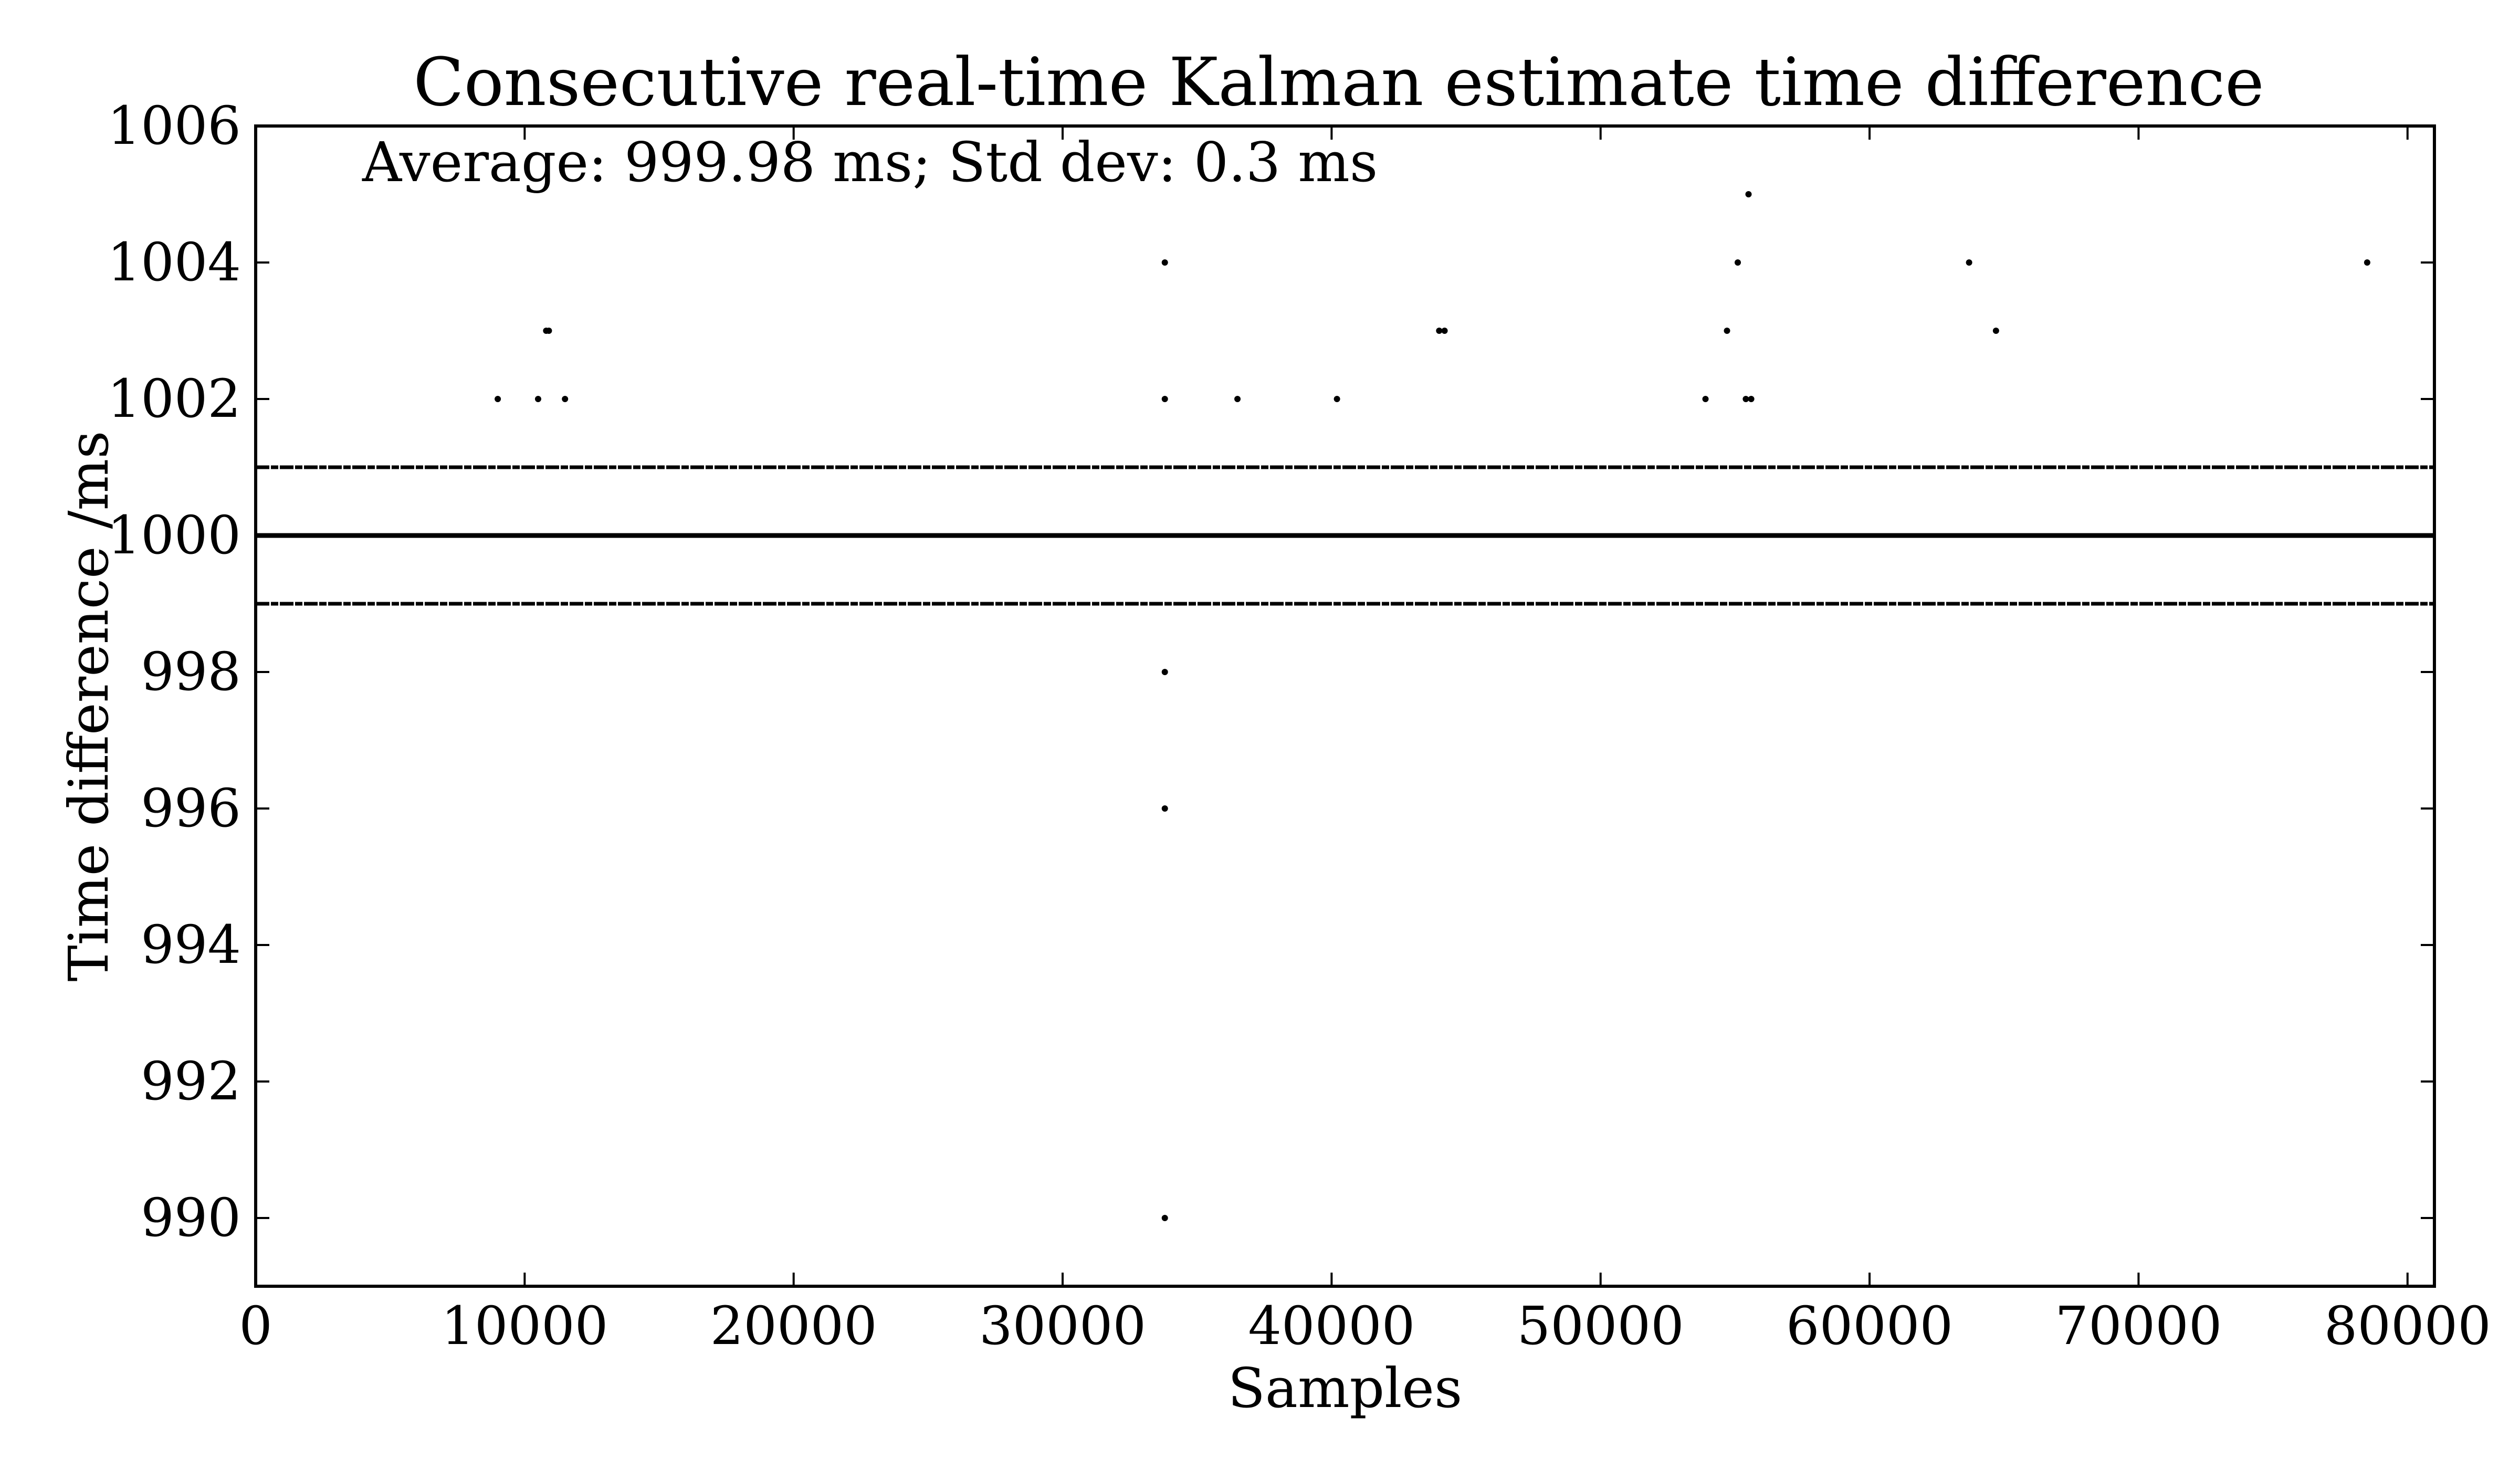 This screenshot has height=1470, width=2520. What do you see at coordinates (1345, 1388) in the screenshot?
I see `x-axis-label: Samples` at bounding box center [1345, 1388].